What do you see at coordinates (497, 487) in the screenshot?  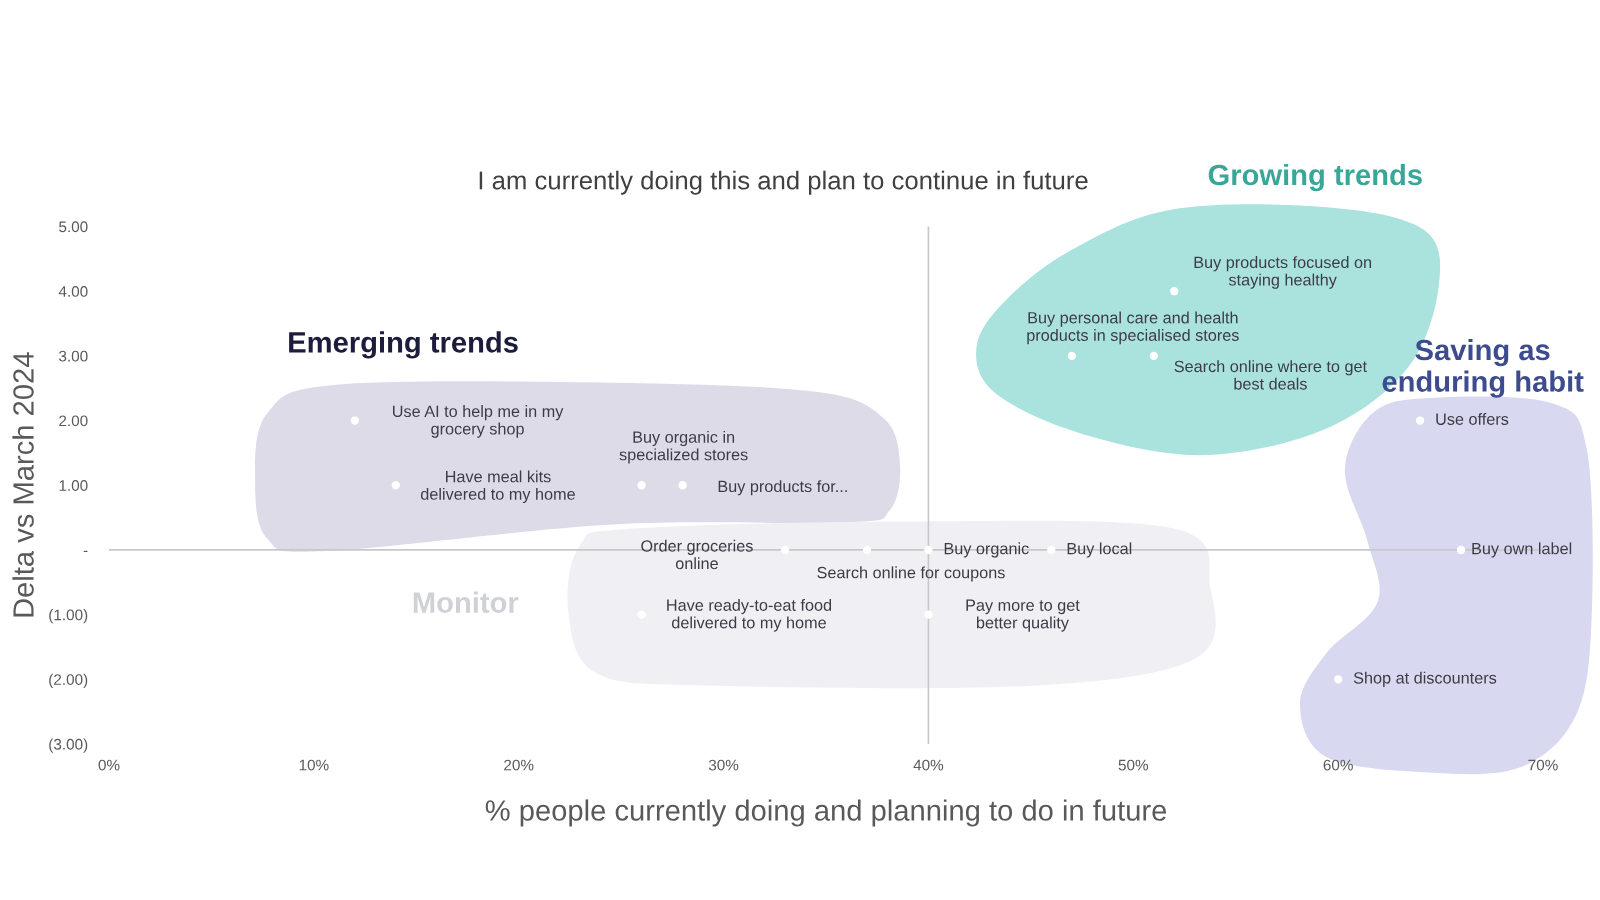 I see `annotation: Have meal kits delivered to my home` at bounding box center [497, 487].